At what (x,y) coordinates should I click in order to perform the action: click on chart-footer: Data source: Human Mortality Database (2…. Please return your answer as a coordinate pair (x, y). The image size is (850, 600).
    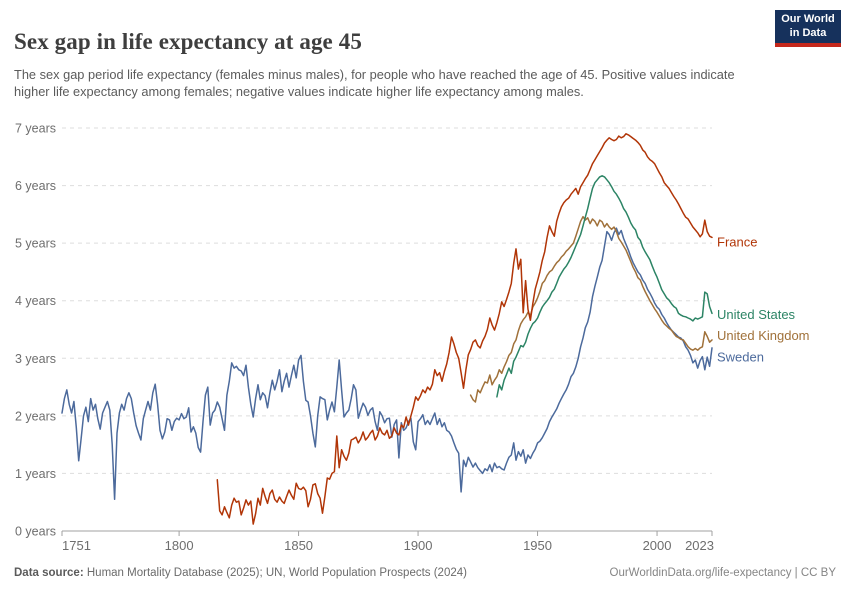
    Looking at the image, I should click on (425, 573).